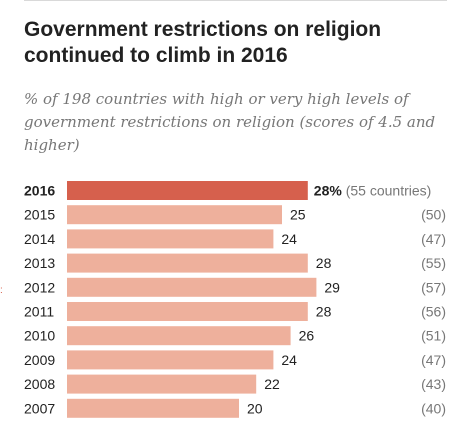 This screenshot has width=470, height=434. Describe the element at coordinates (433, 215) in the screenshot. I see `count-label: (50)` at that location.